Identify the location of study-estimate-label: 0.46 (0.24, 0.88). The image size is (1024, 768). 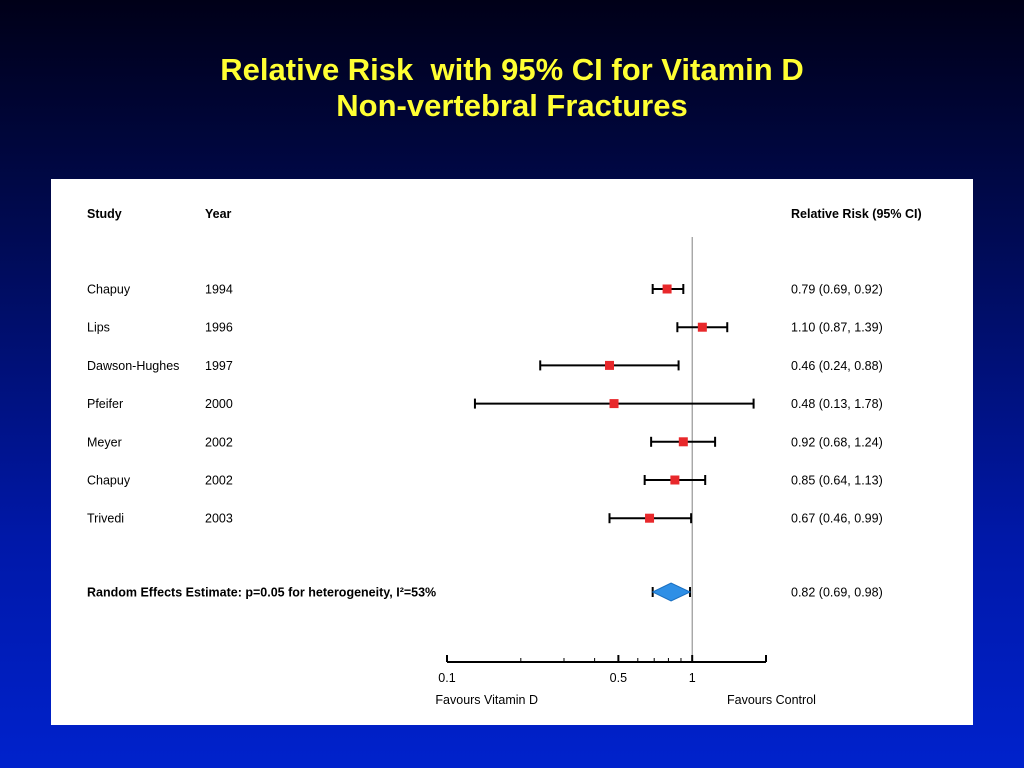
(837, 366).